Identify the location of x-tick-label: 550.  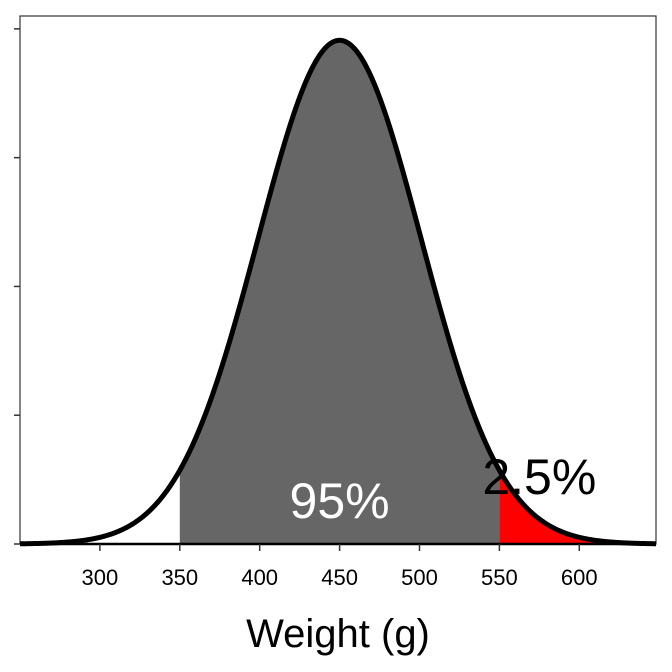
(499, 577).